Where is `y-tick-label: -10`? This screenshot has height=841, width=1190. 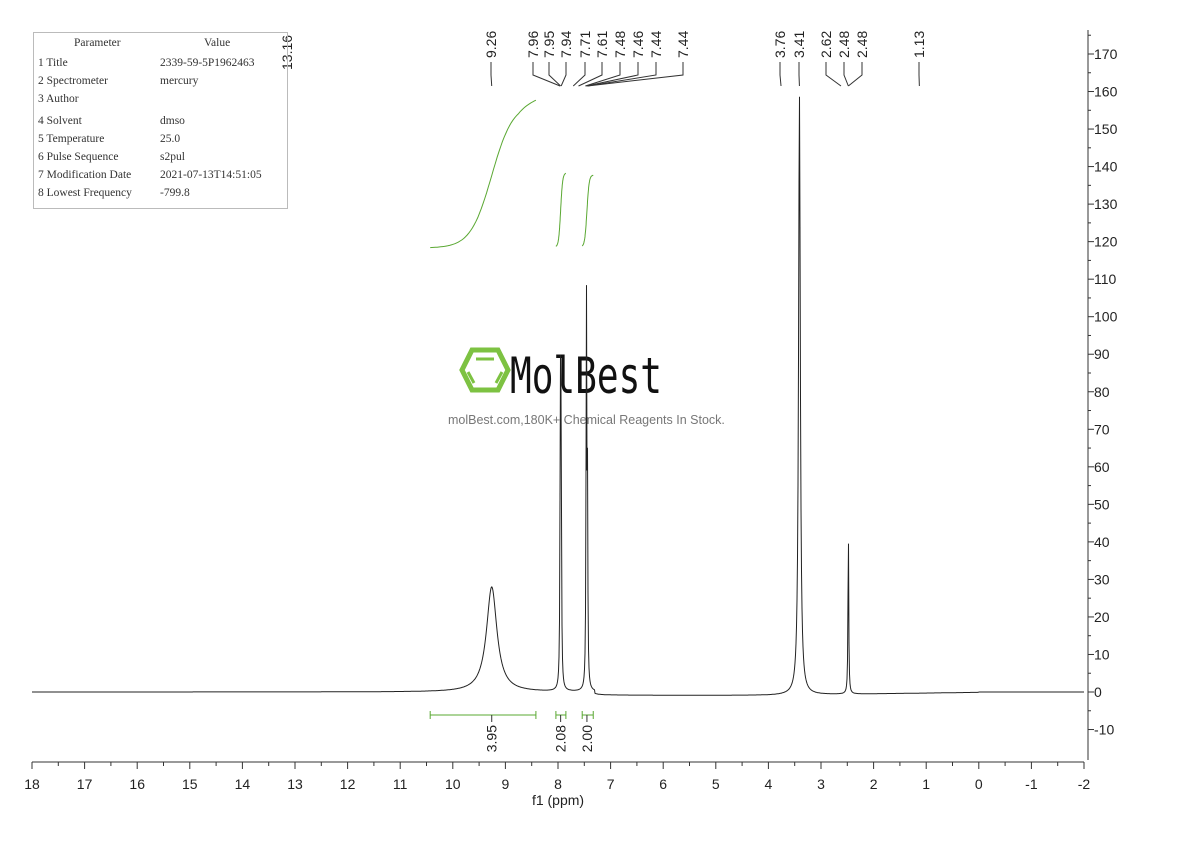 y-tick-label: -10 is located at coordinates (1104, 730).